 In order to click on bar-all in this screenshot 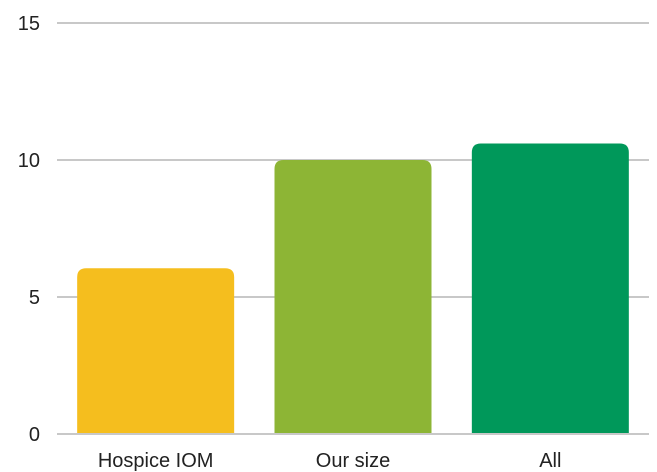, I will do `click(550, 288)`.